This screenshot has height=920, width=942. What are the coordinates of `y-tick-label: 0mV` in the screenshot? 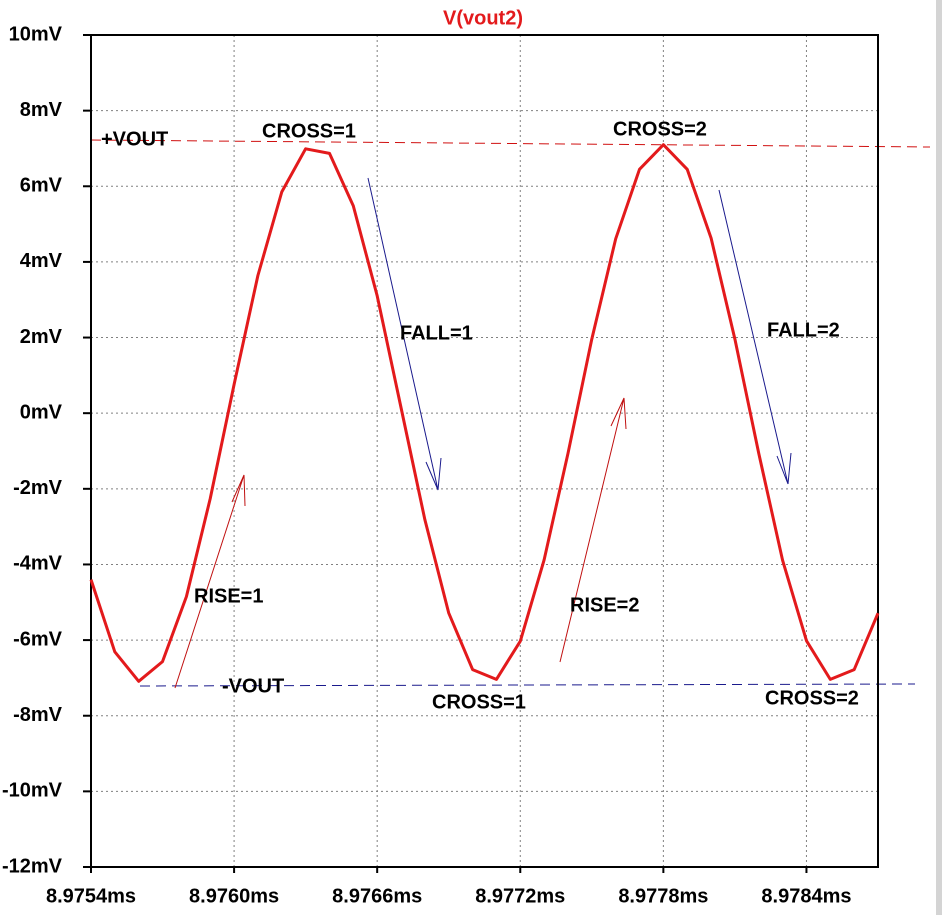 It's located at (41, 412).